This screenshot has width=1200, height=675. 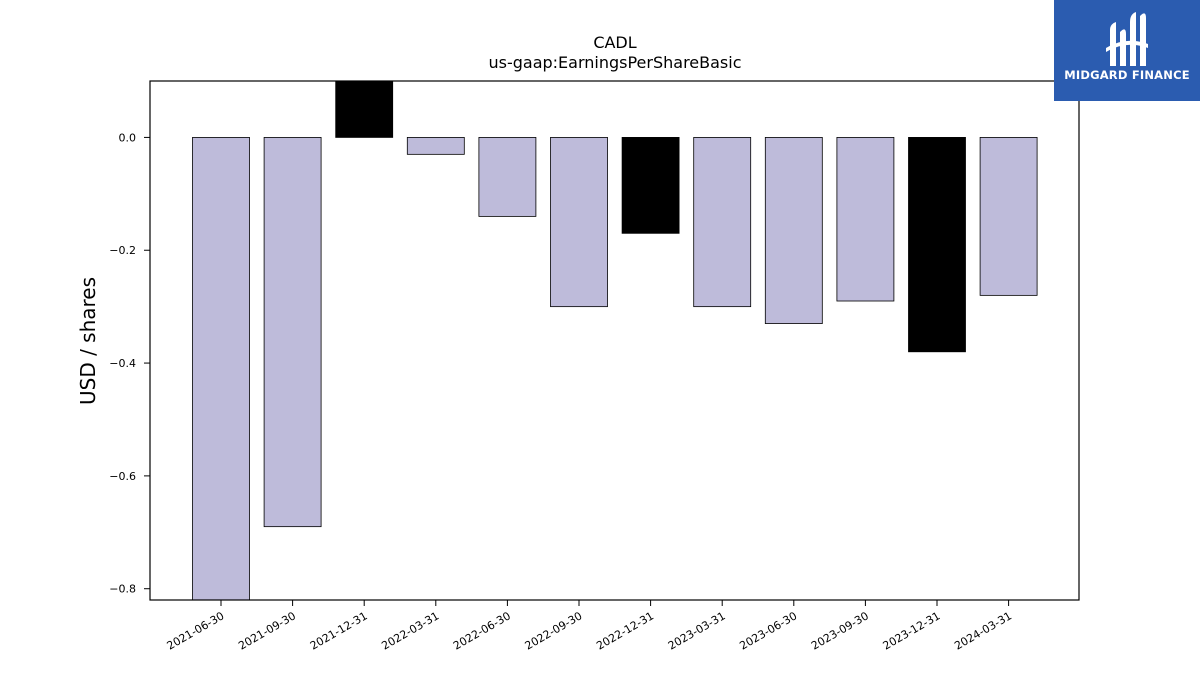 I want to click on midgard-logo-icon, so click(x=1127, y=39).